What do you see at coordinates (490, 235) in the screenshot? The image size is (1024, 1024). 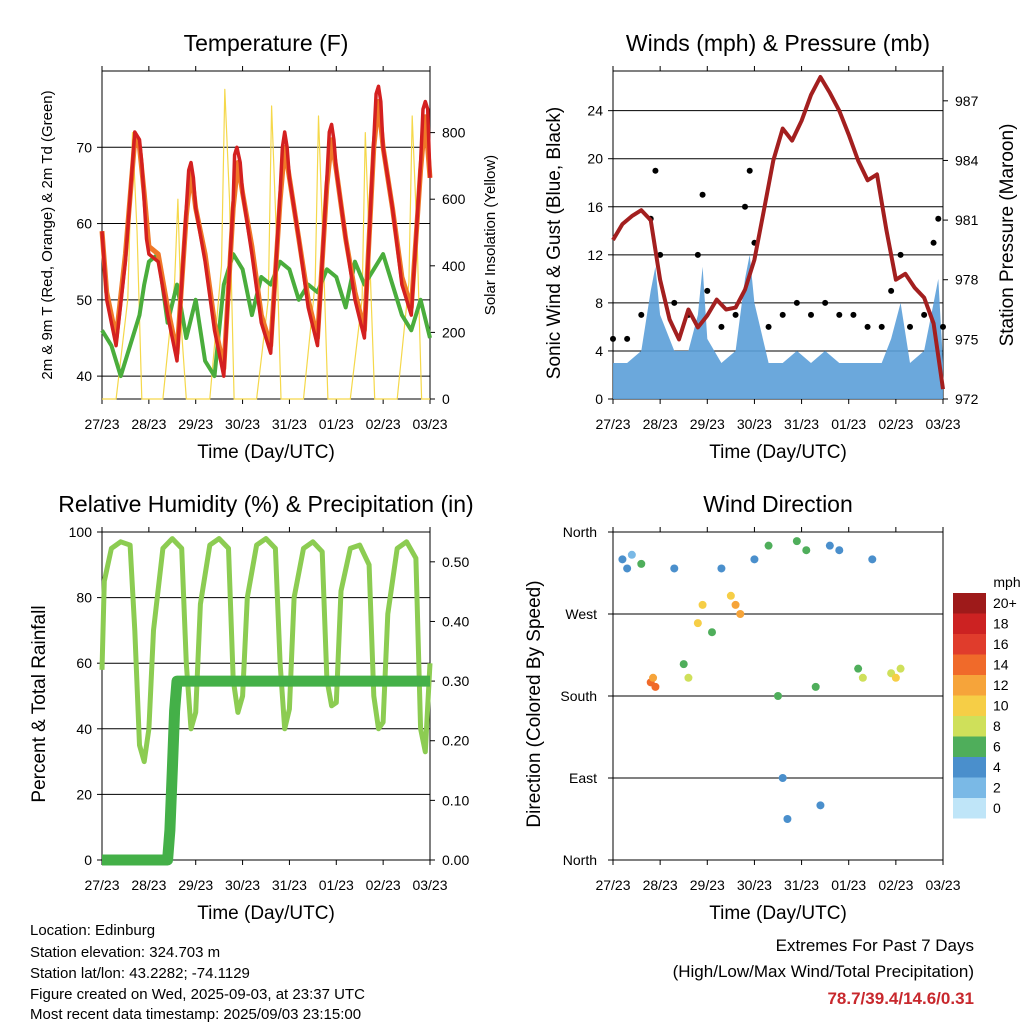 I see `y2-axis-label: Solar Insolation (Yellow)` at bounding box center [490, 235].